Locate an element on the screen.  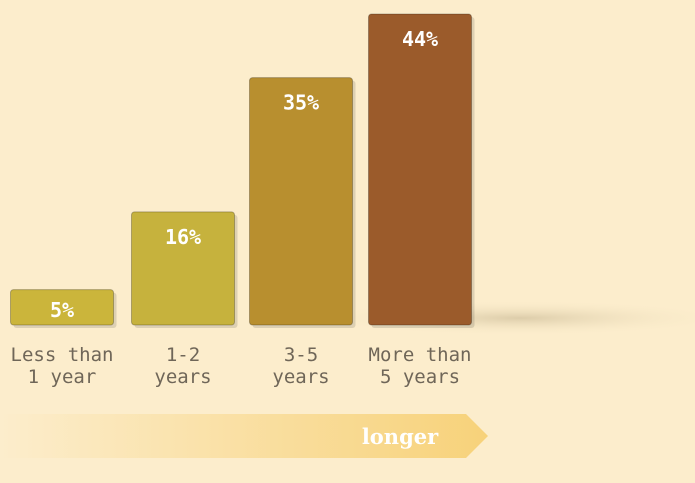
value-label: 35% is located at coordinates (301, 103).